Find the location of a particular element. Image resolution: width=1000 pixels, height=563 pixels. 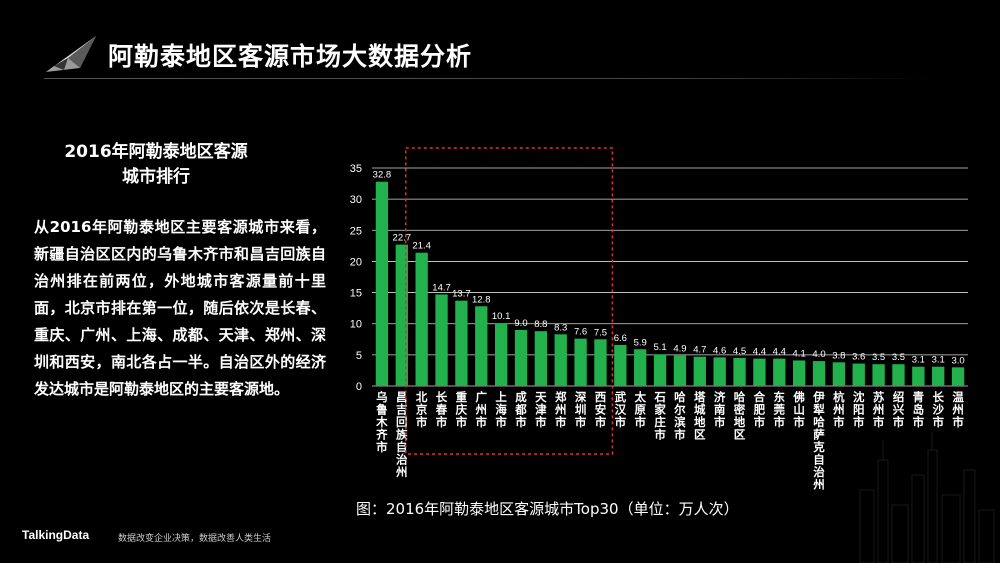

x-tick-label: 哈密地区 is located at coordinates (739, 416).